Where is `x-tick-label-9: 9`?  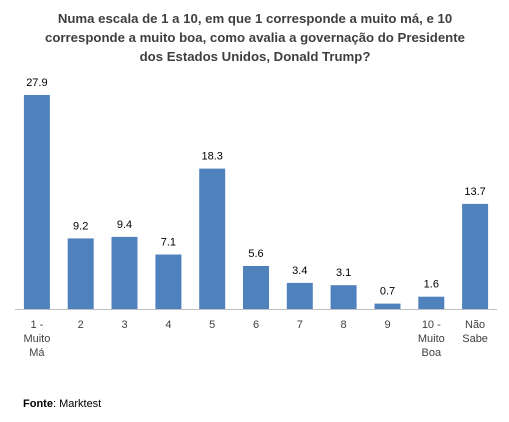
x-tick-label-9: 9 is located at coordinates (387, 325).